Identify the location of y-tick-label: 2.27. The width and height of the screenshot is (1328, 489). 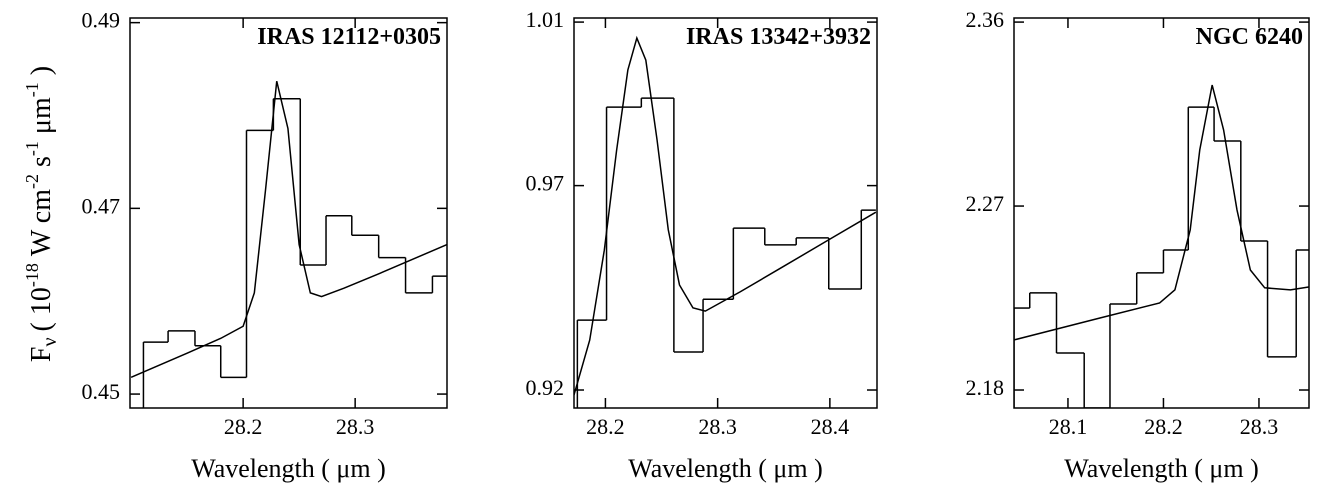
(985, 203).